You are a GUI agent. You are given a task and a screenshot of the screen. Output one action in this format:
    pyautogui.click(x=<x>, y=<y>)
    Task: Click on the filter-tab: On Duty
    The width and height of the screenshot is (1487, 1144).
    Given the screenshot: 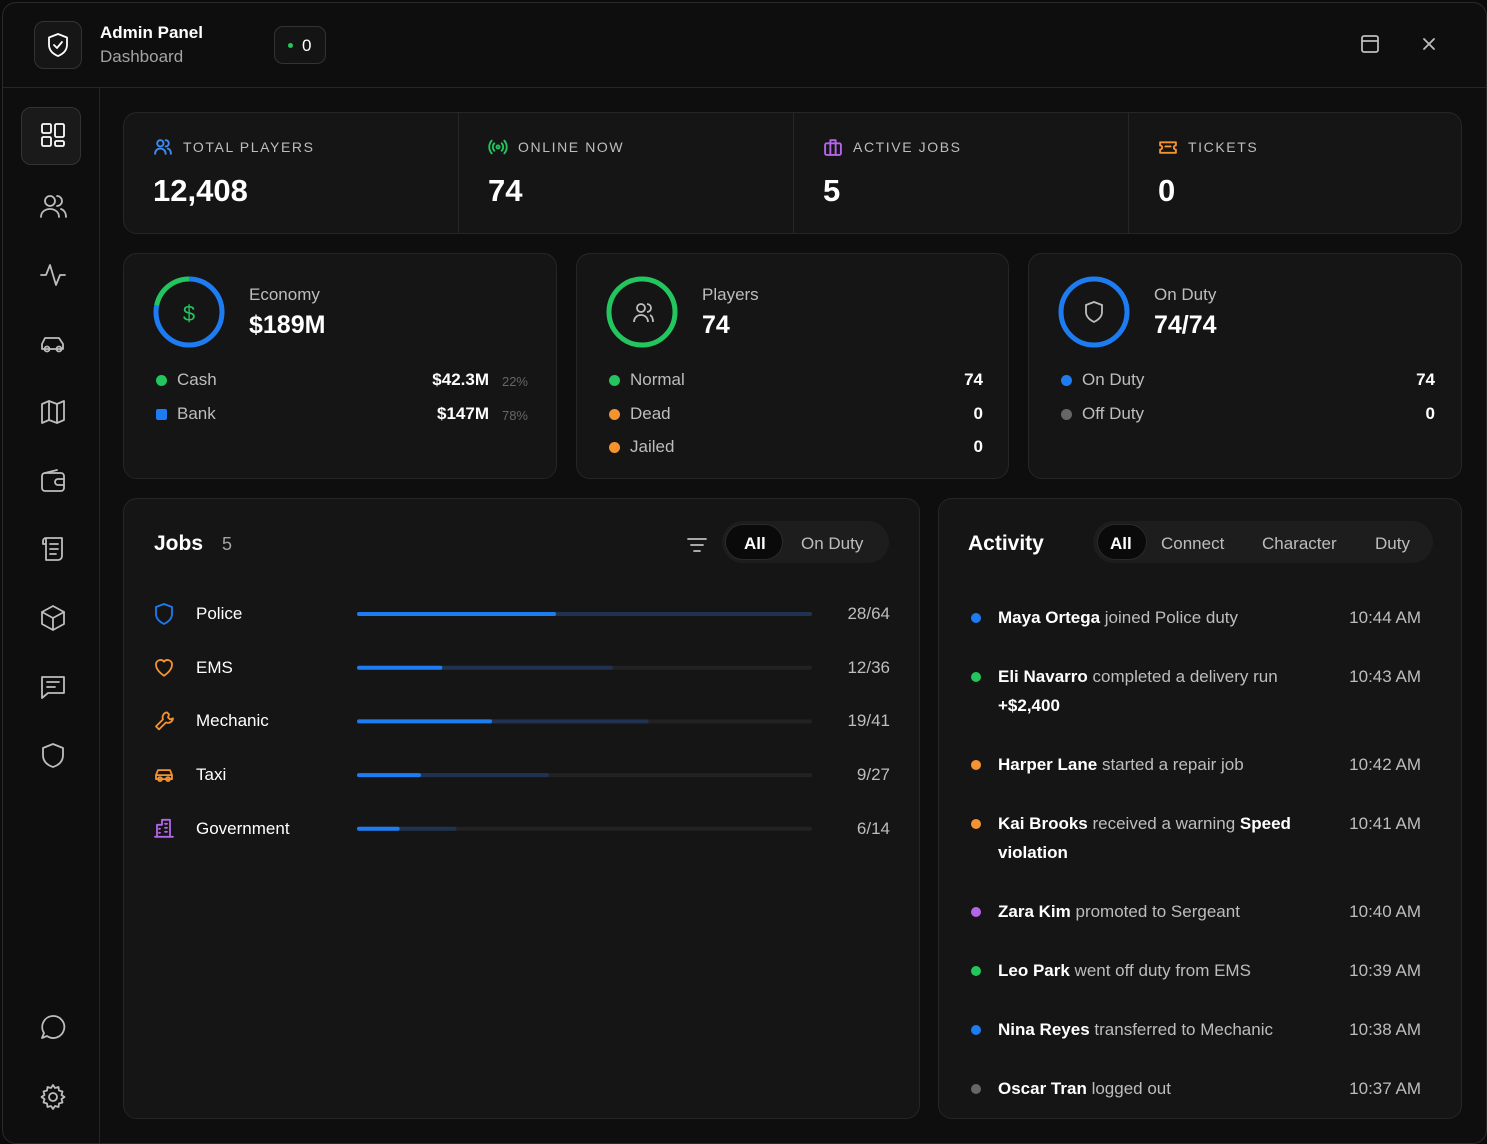 What is the action you would take?
    pyautogui.click(x=832, y=543)
    